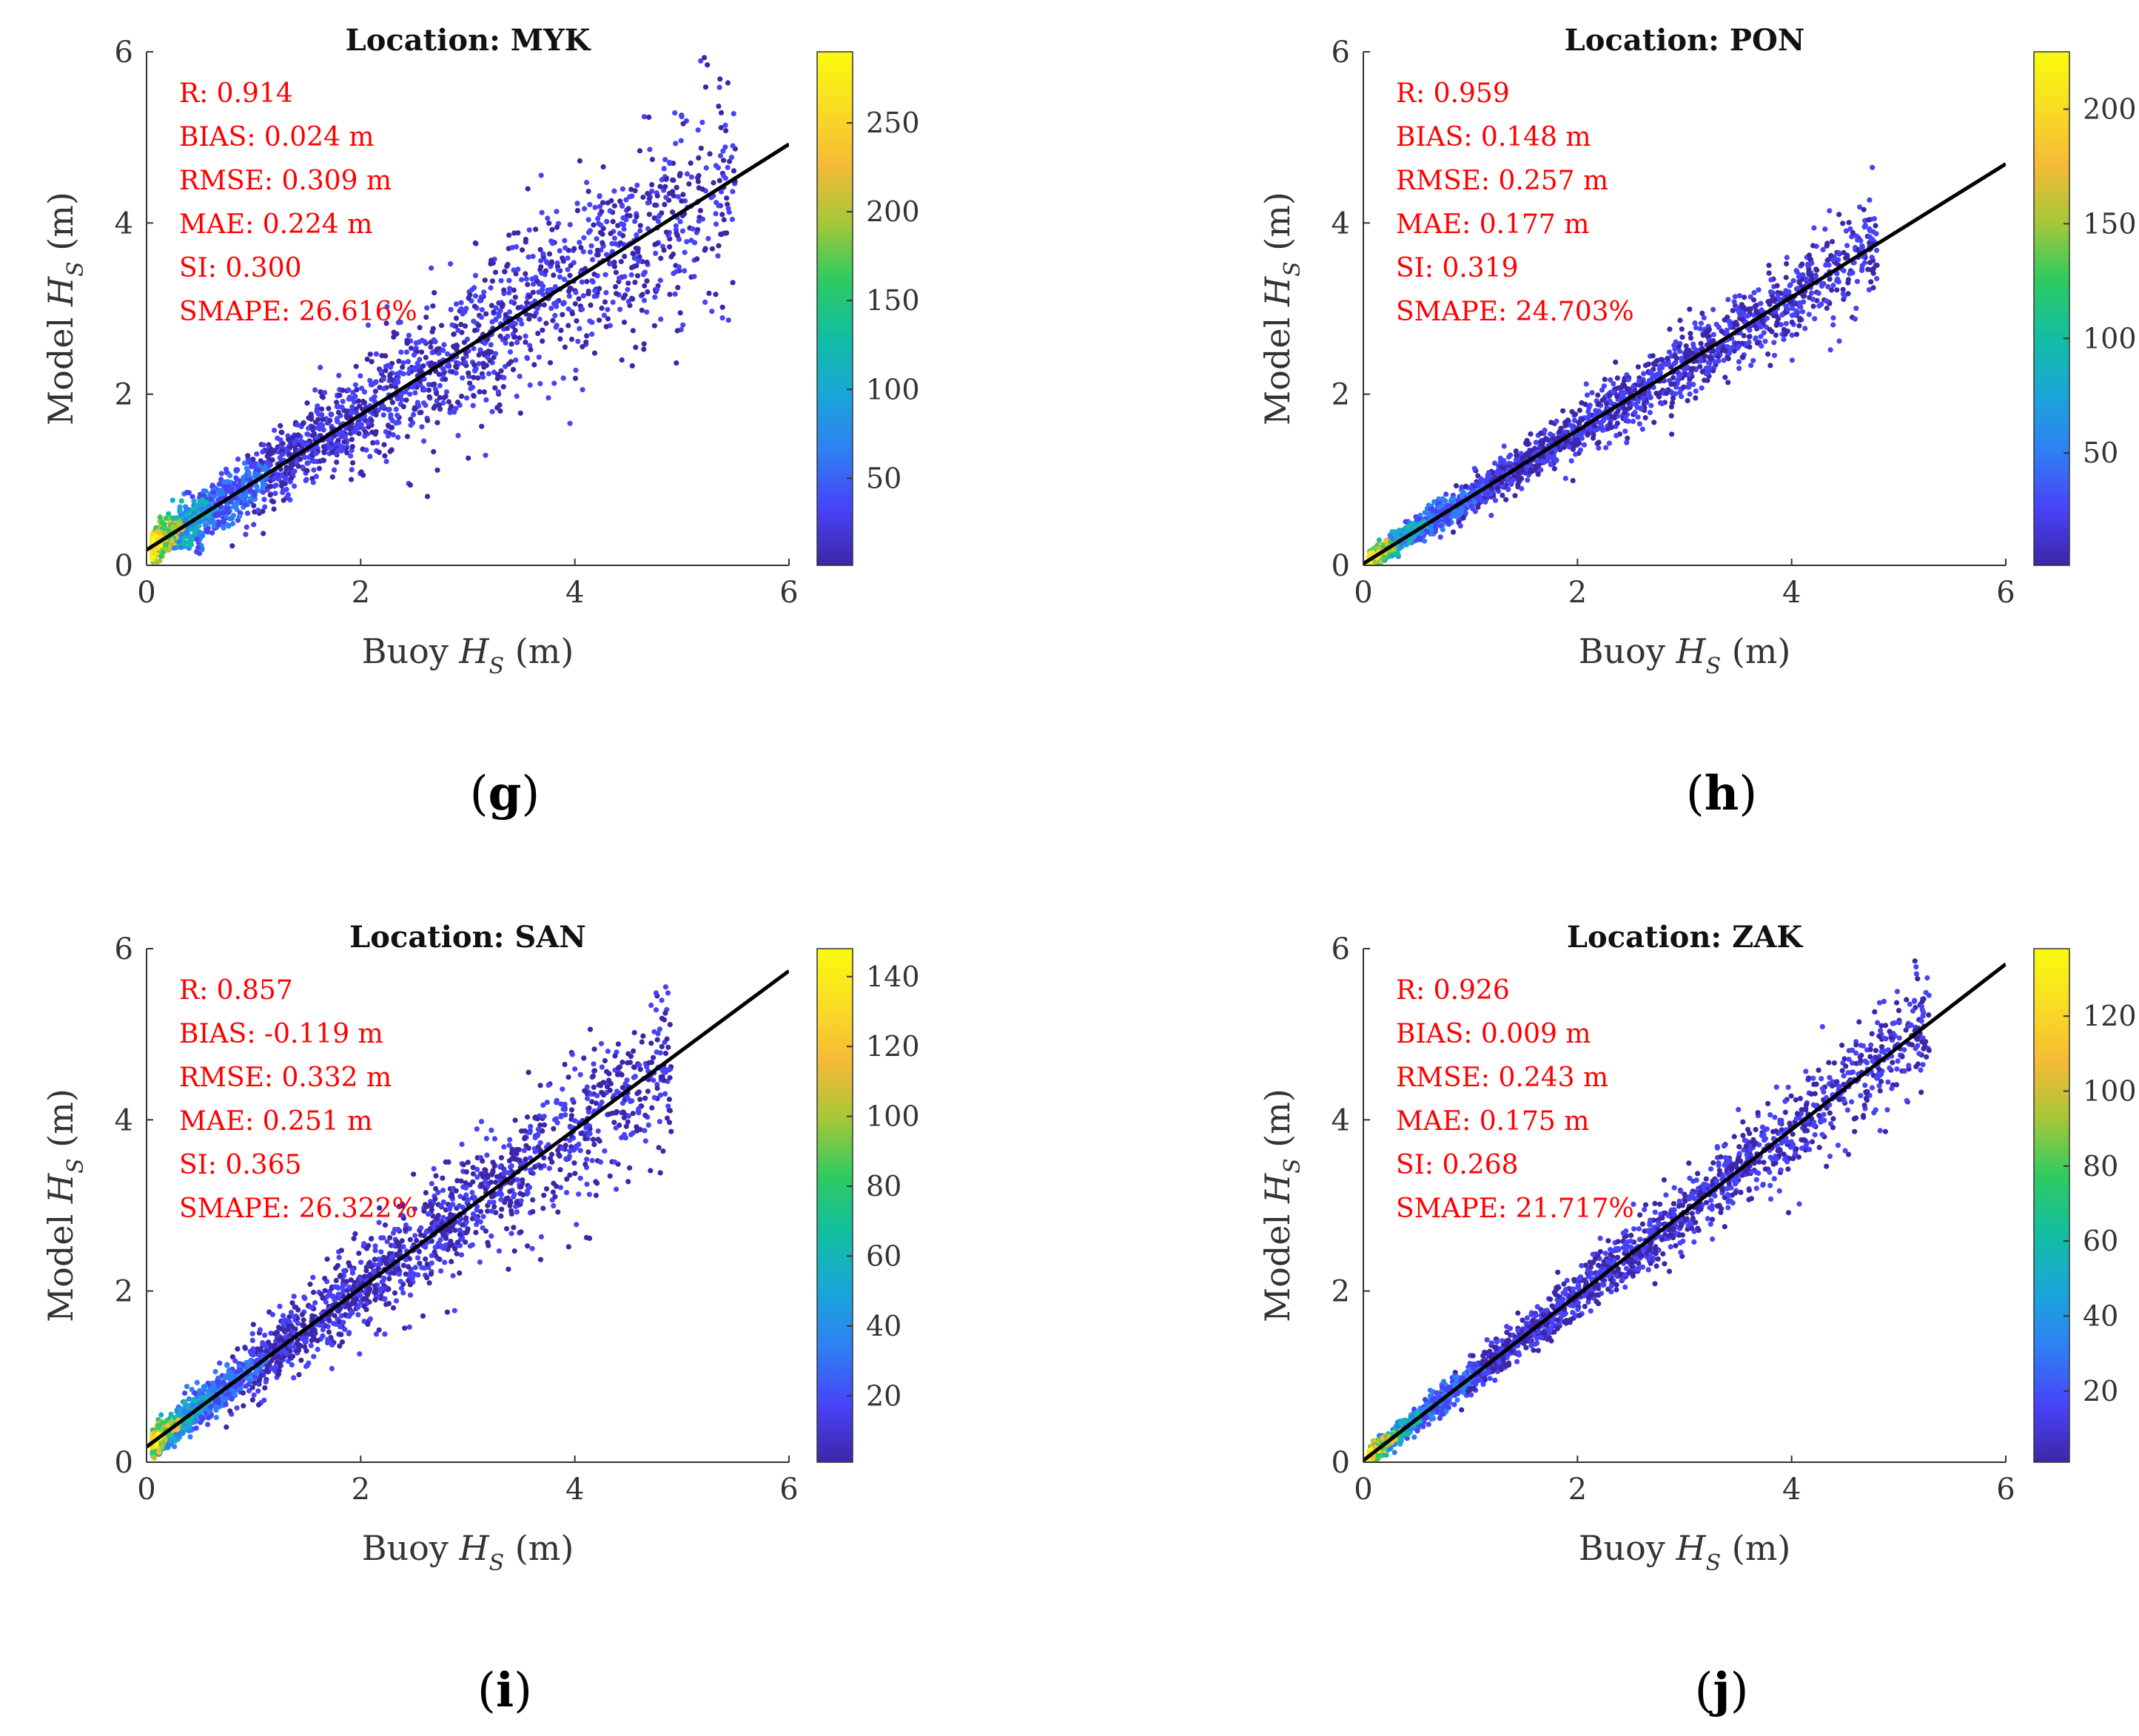 Image resolution: width=2139 pixels, height=1736 pixels. I want to click on fit-line, so click(468, 347).